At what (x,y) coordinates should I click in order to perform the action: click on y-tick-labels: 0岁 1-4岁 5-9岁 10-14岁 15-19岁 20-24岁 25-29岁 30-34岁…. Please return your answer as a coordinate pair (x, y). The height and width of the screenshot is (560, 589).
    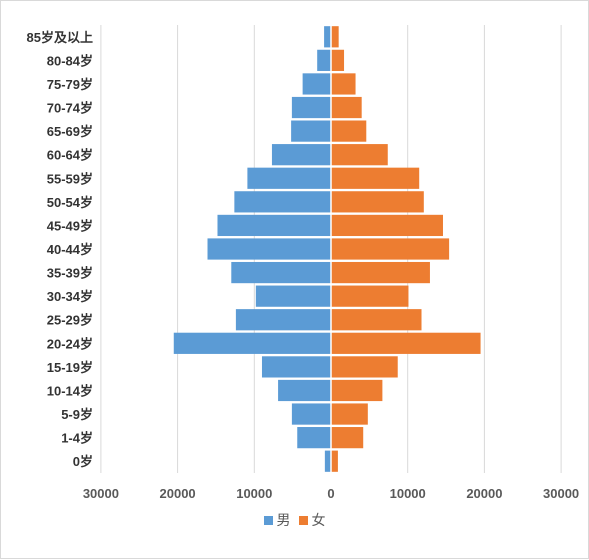
    Looking at the image, I should click on (60, 249).